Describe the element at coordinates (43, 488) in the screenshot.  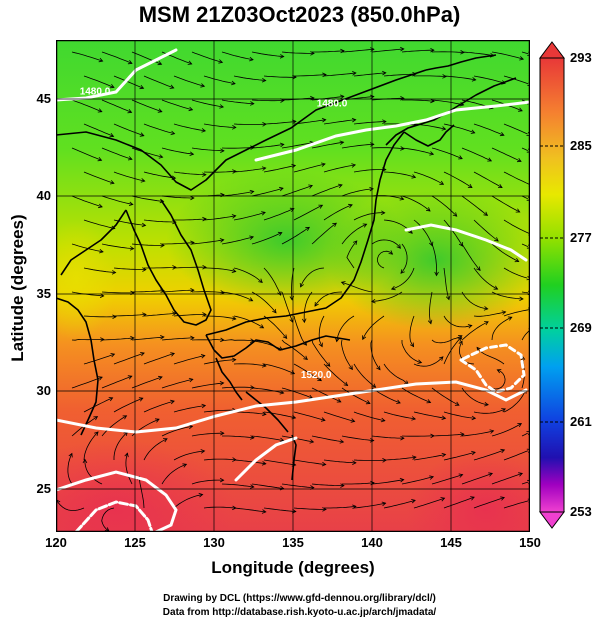
I see `y-tick-label: 25` at that location.